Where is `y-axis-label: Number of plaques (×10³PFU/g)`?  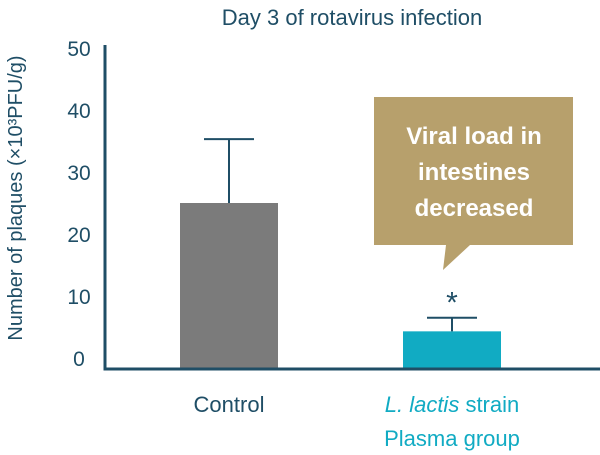 y-axis-label: Number of plaques (×10³PFU/g) is located at coordinates (16, 197).